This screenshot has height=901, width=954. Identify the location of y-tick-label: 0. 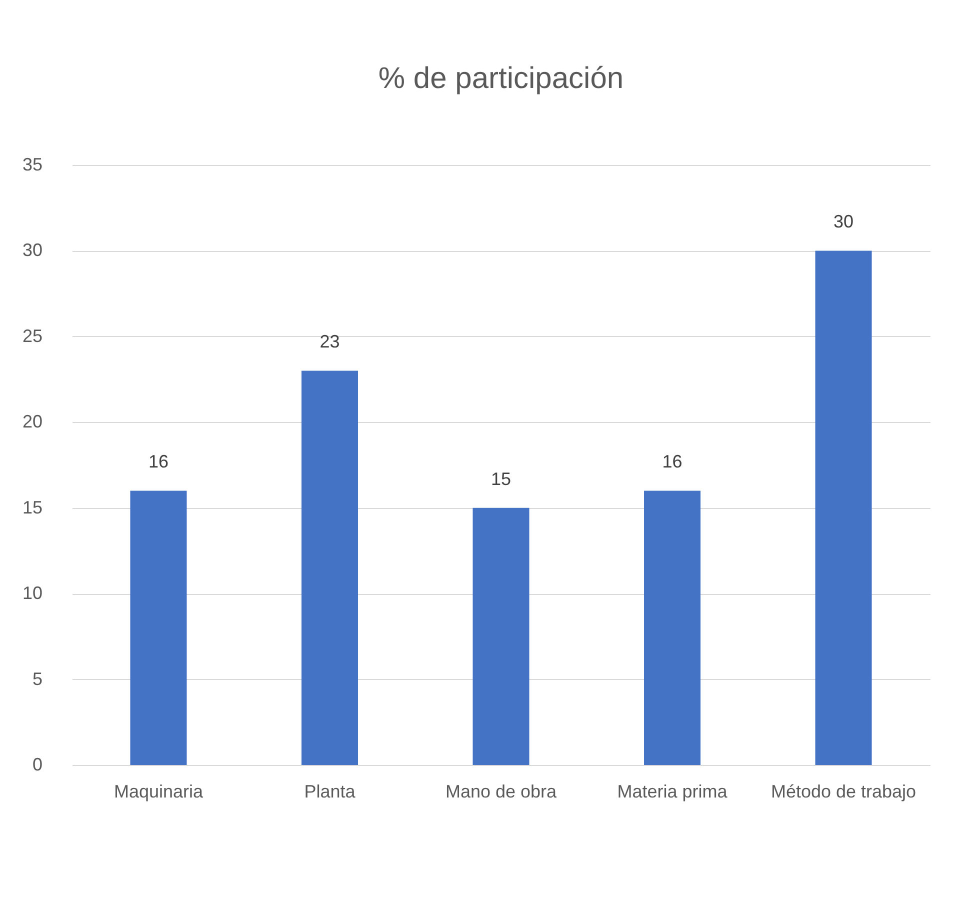
(37, 764).